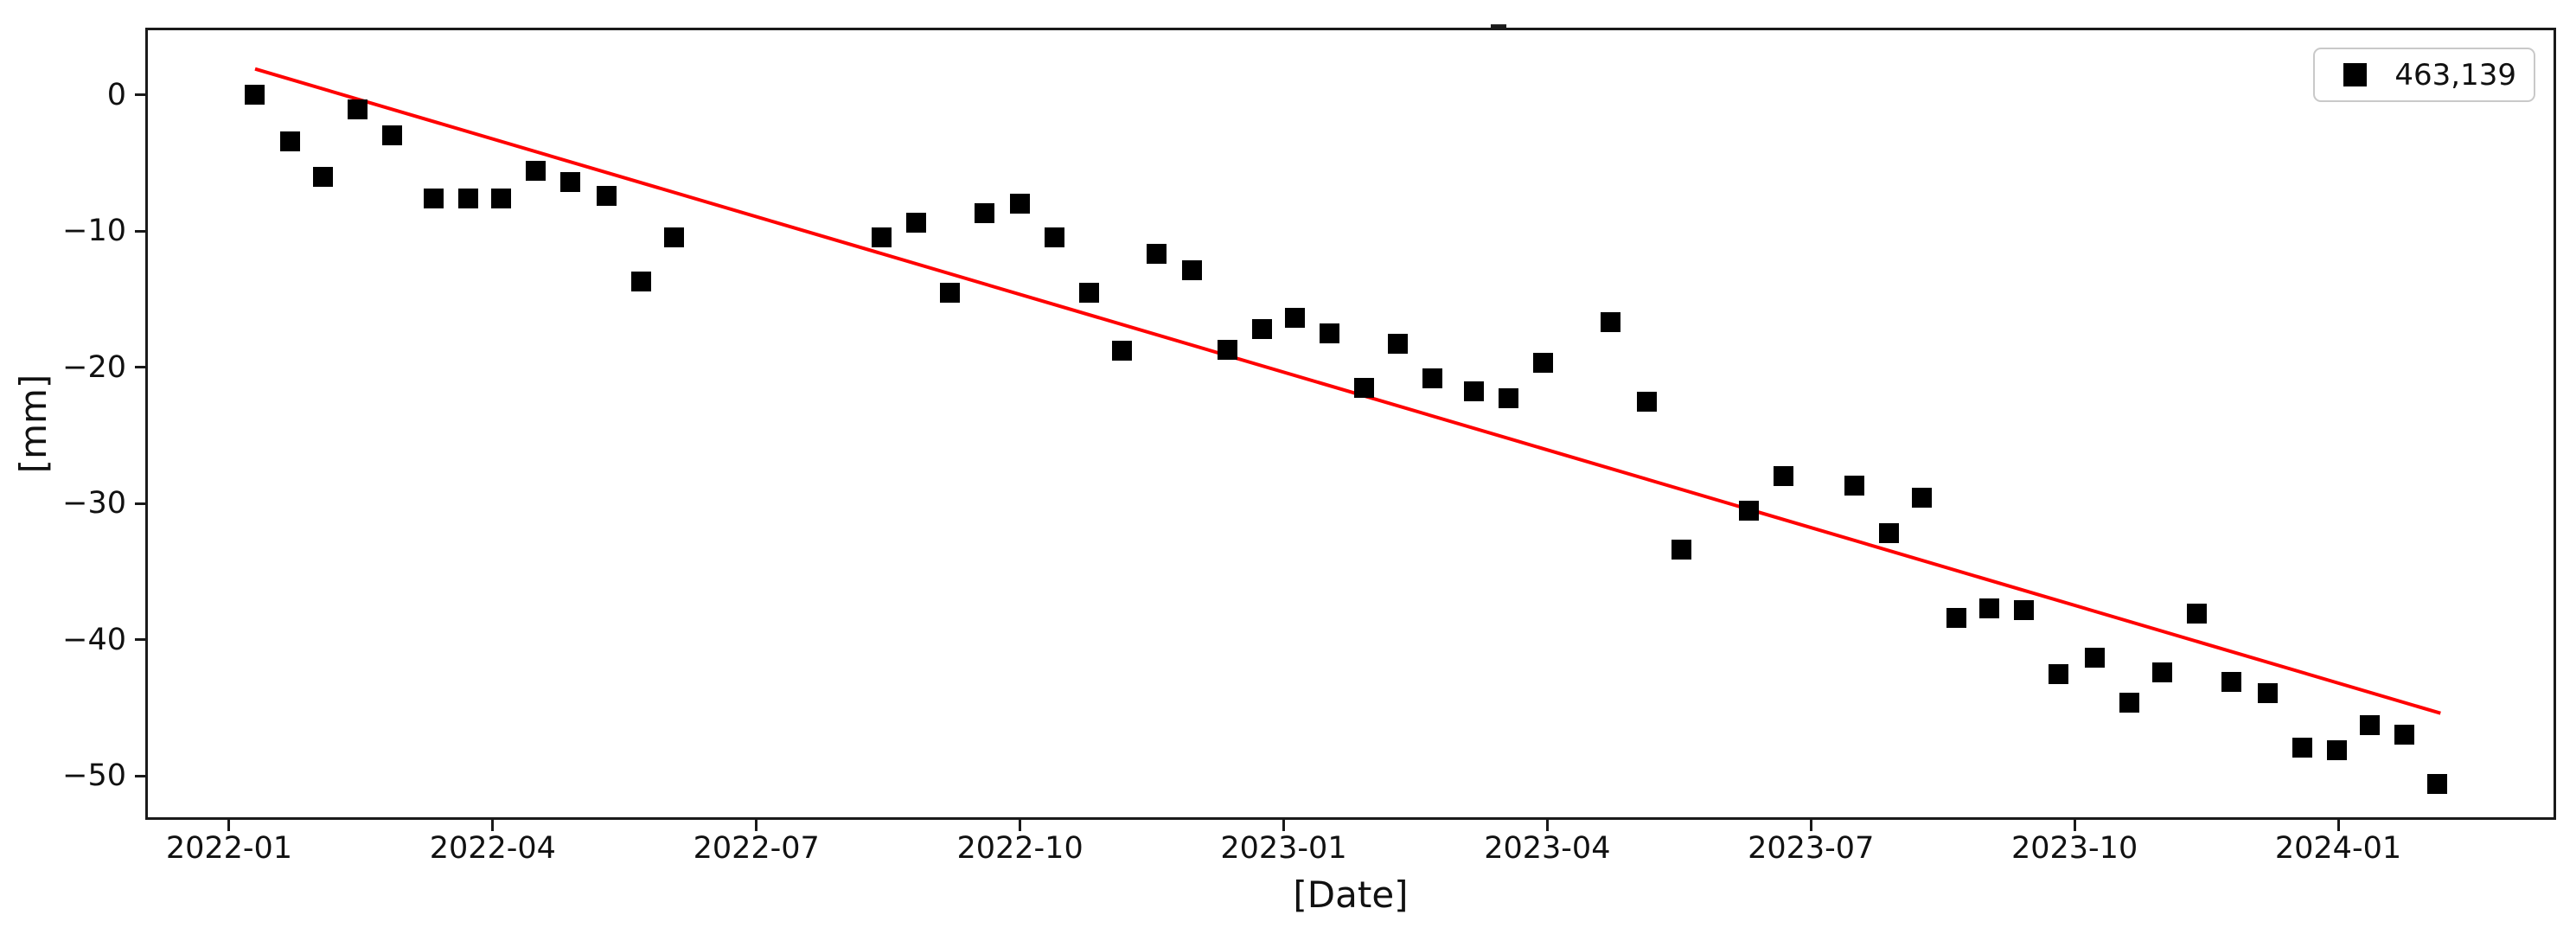 The height and width of the screenshot is (934, 2576). What do you see at coordinates (229, 848) in the screenshot?
I see `x-tick-label: 2022-01` at bounding box center [229, 848].